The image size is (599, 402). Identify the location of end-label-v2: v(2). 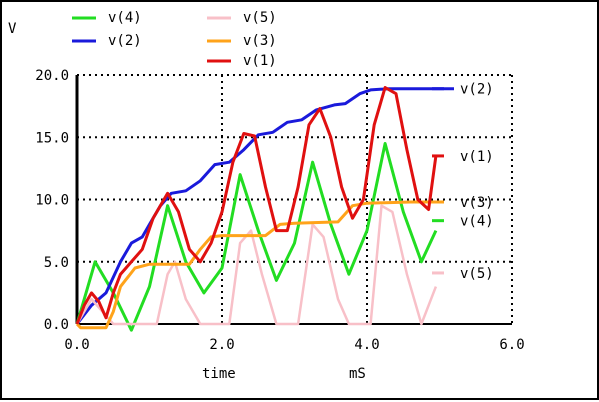
(463, 90).